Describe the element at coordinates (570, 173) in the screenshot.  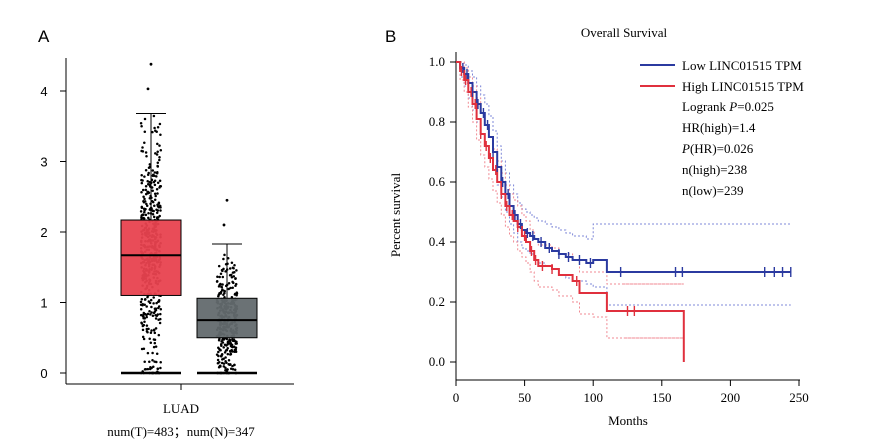
I see `ci-upper` at that location.